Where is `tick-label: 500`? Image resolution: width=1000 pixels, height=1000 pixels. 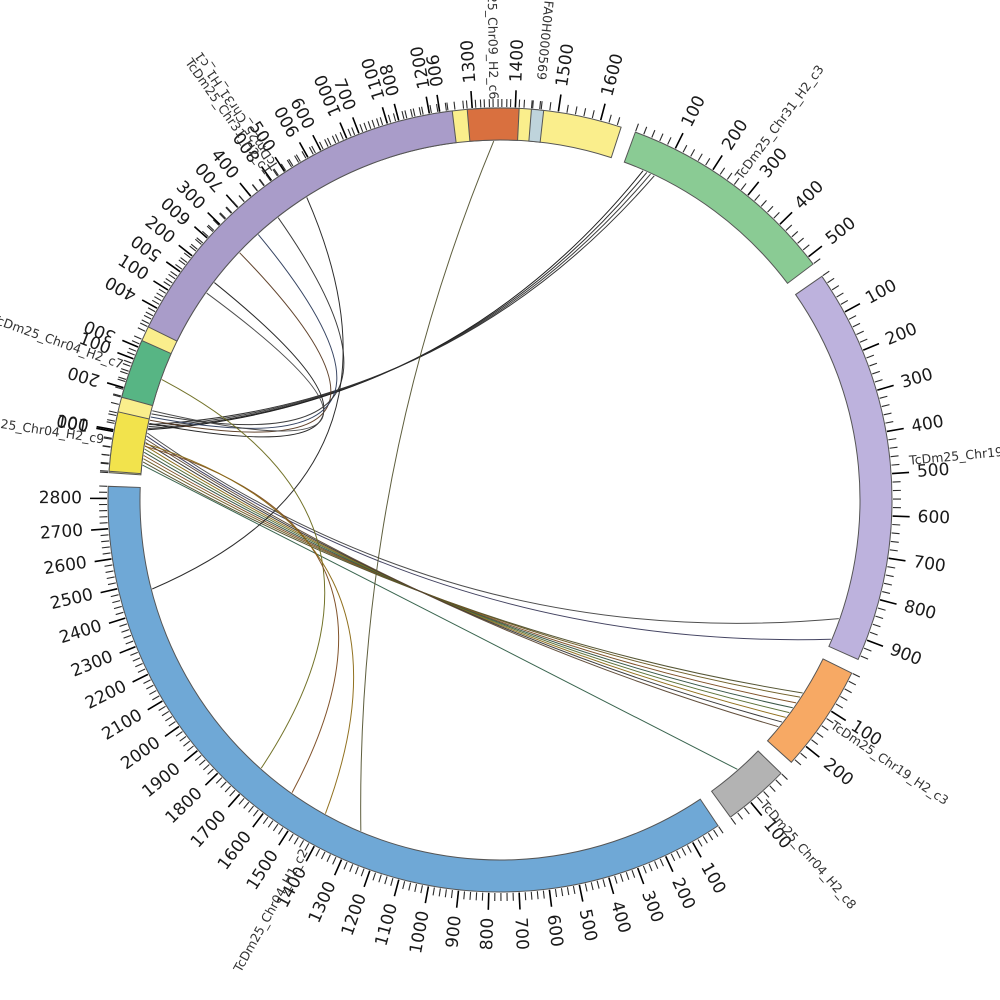 tick-label: 500 is located at coordinates (841, 231).